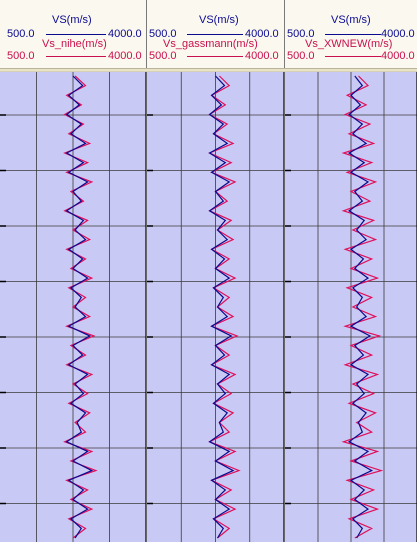  I want to click on track-2-top-min: 500.0, so click(163, 34).